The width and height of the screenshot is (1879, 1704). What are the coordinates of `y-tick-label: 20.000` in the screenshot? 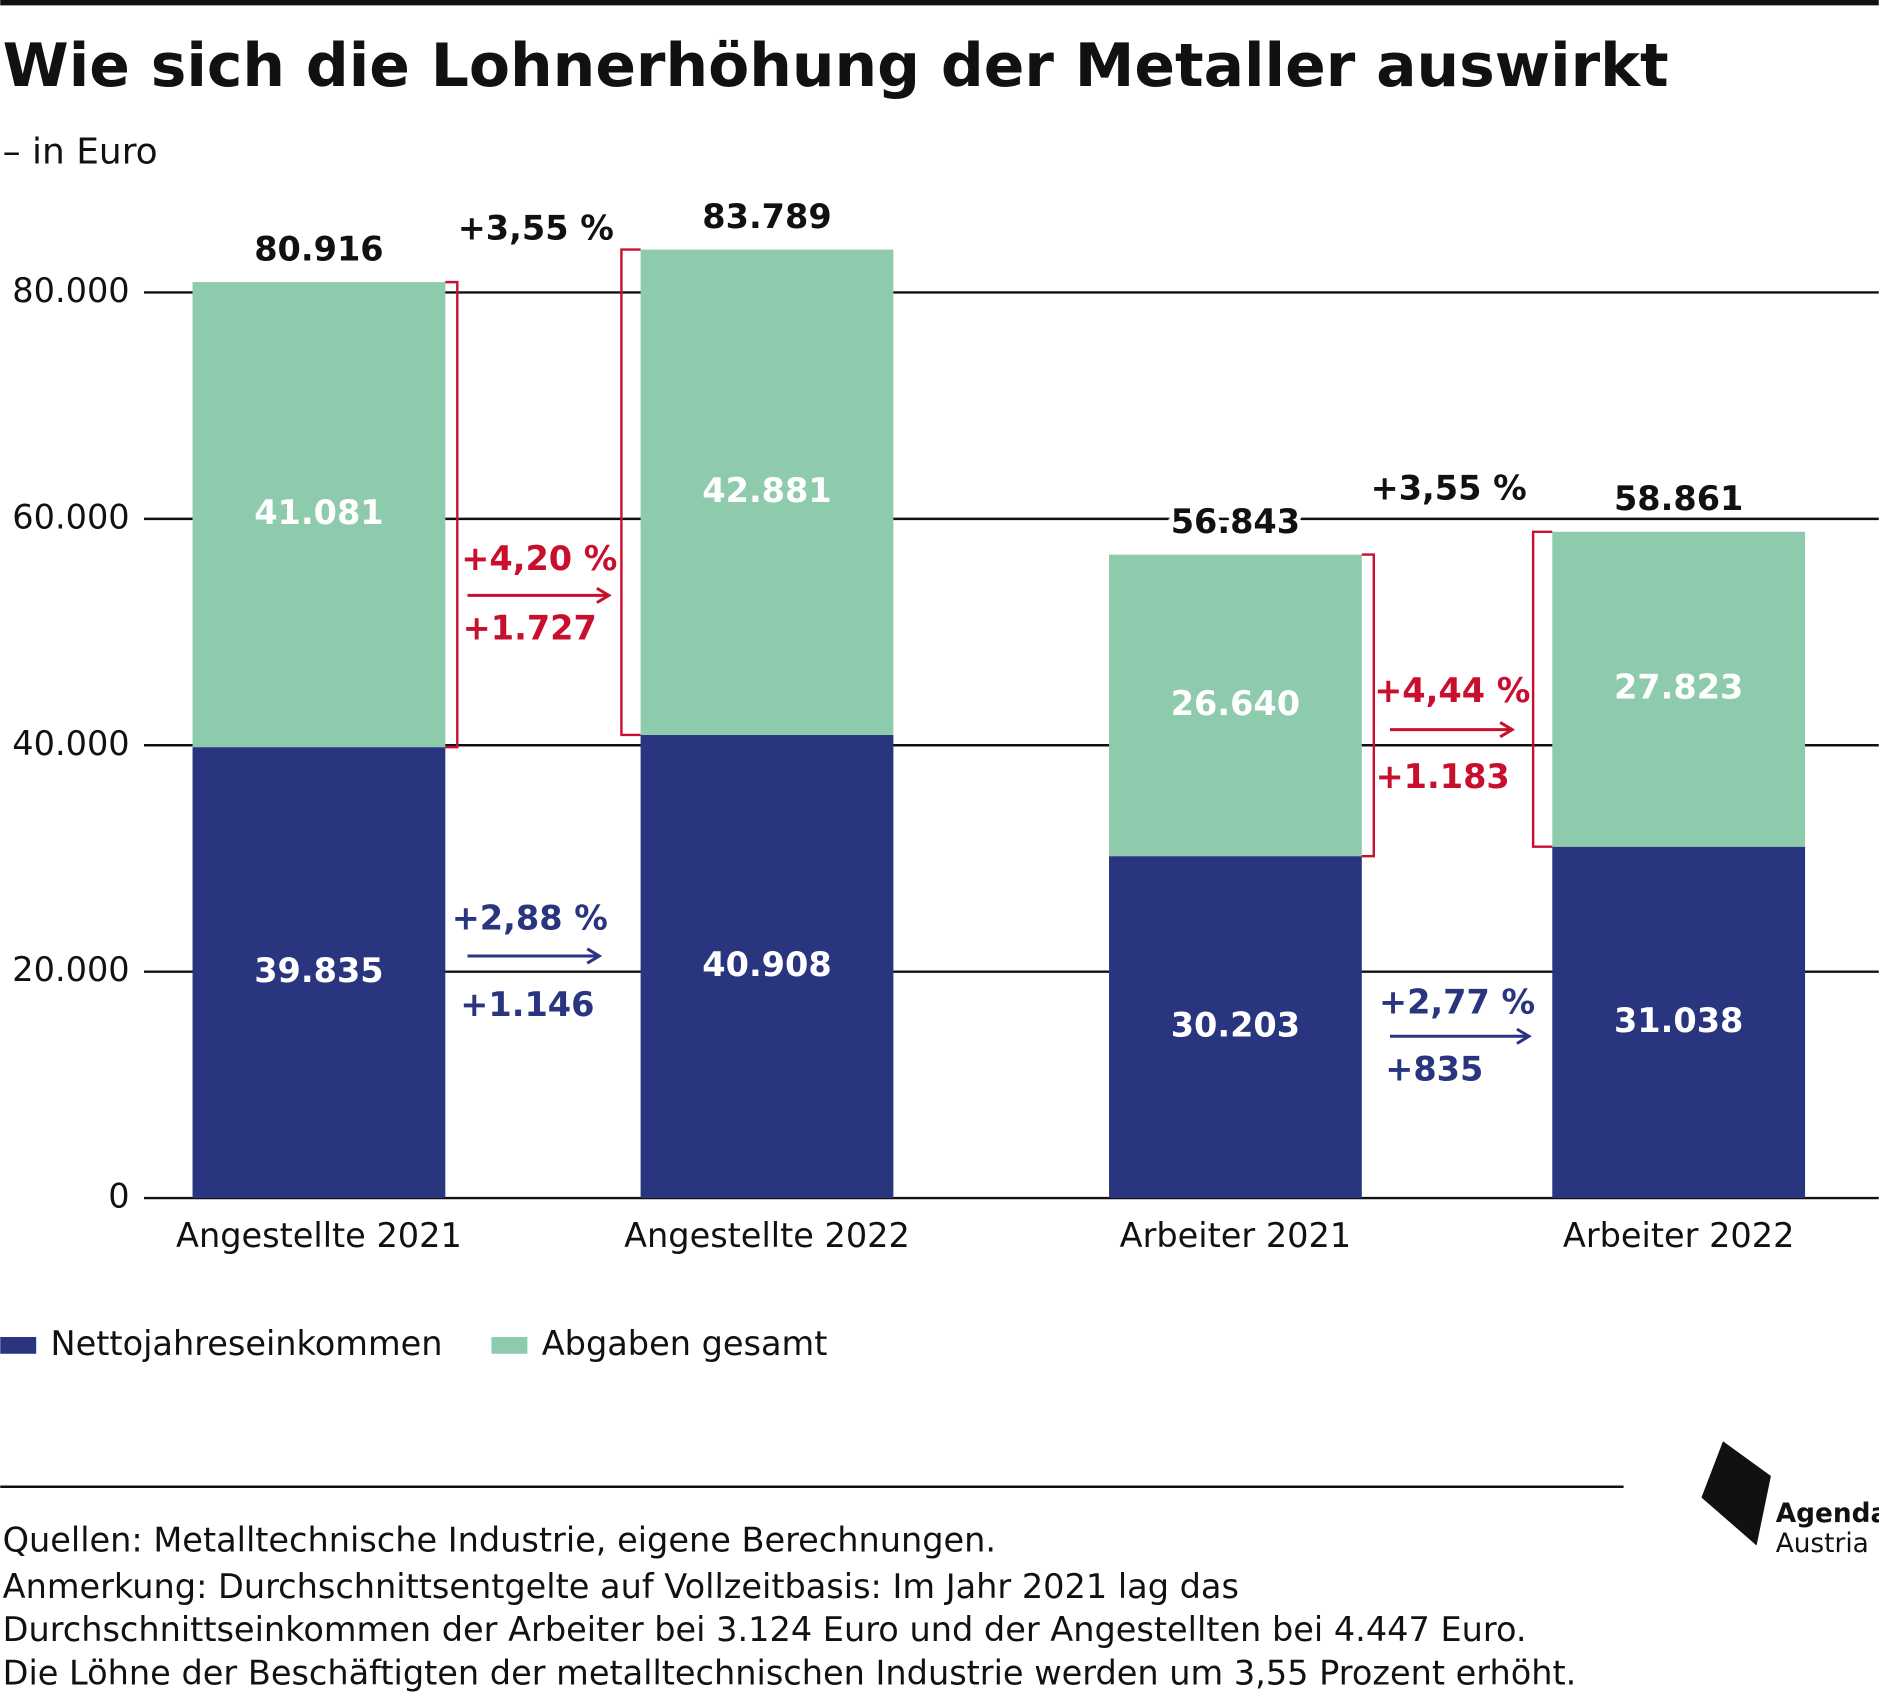 It's located at (70, 969).